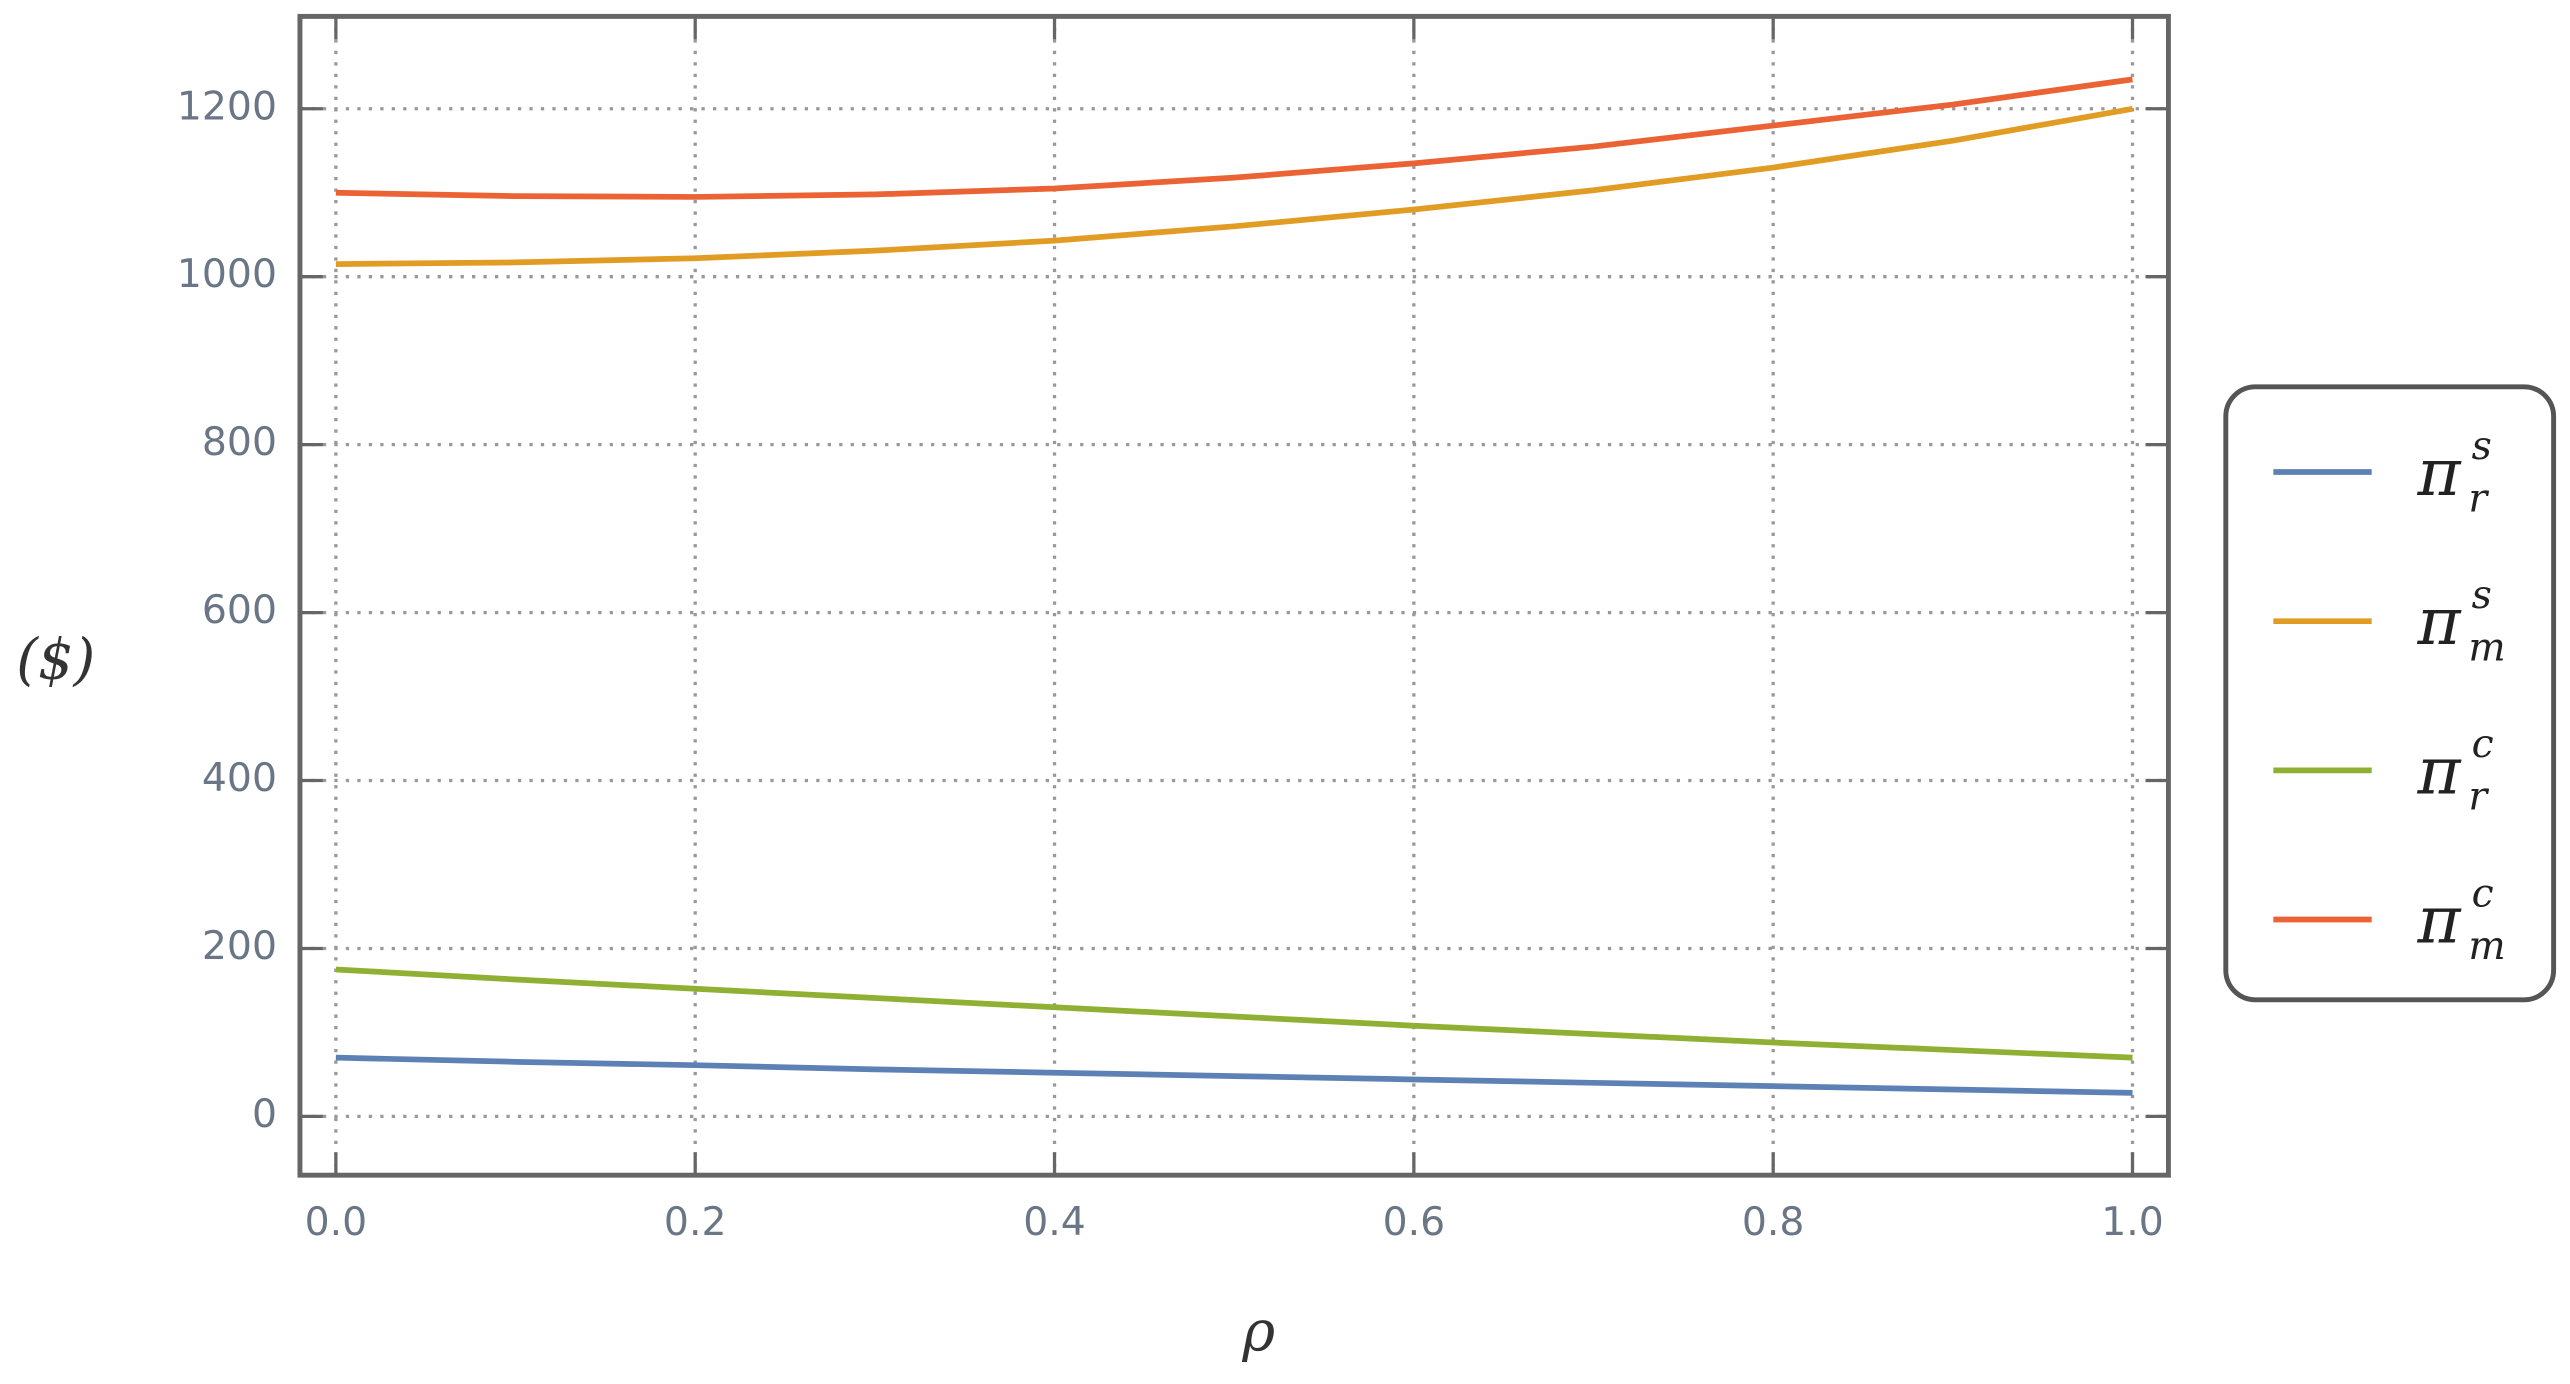  What do you see at coordinates (227, 106) in the screenshot?
I see `y-tick-label: 1200` at bounding box center [227, 106].